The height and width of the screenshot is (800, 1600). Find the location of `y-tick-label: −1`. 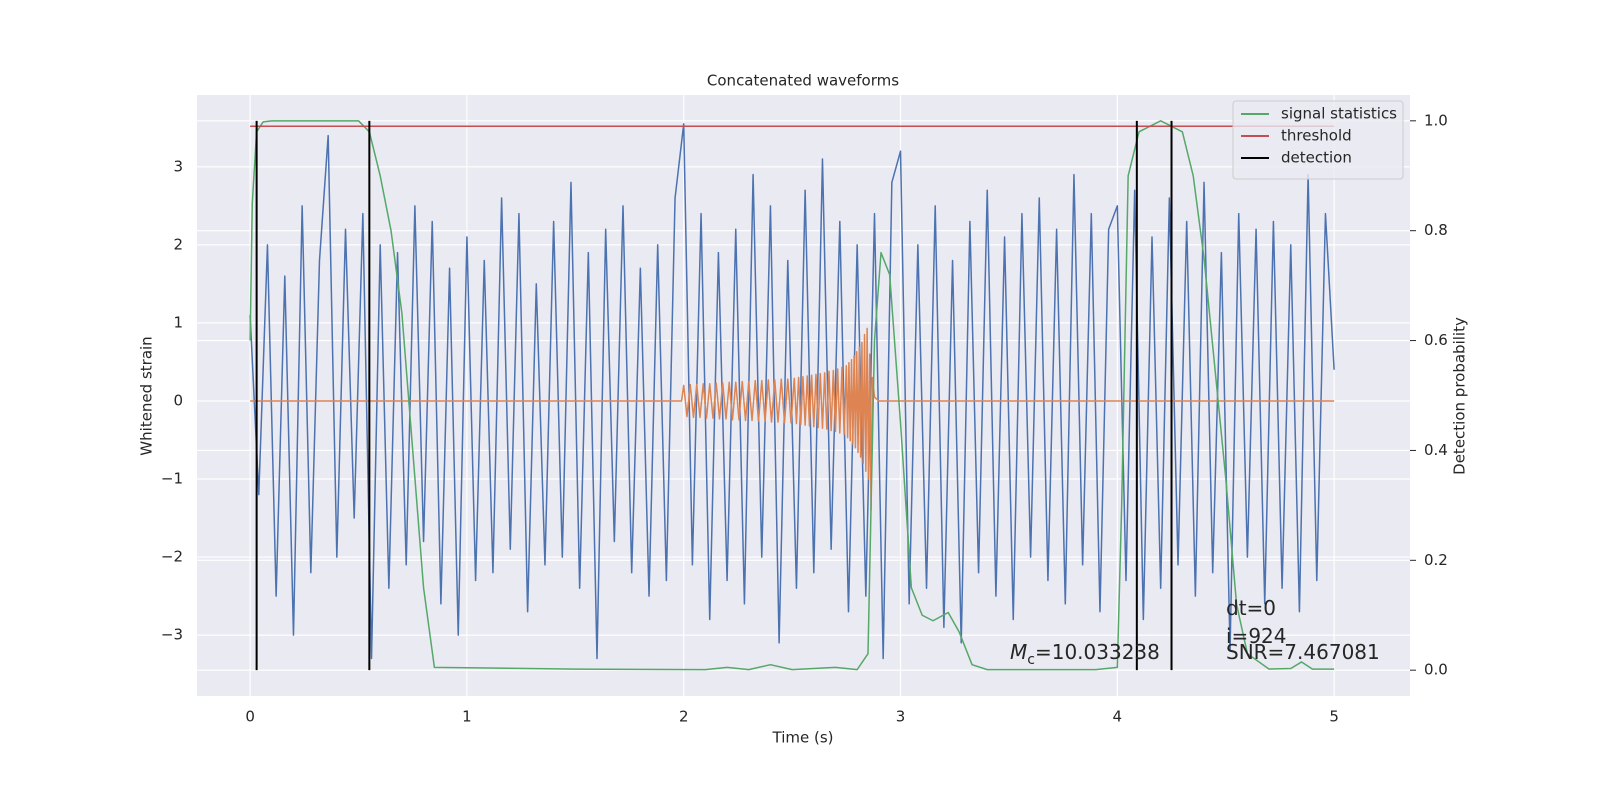

y-tick-label: −1 is located at coordinates (172, 479).